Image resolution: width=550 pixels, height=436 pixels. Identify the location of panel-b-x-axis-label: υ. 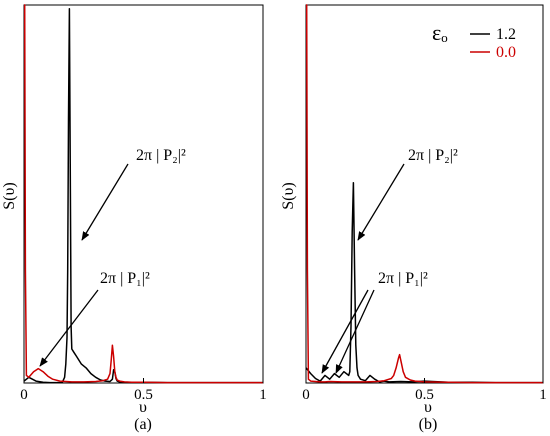
(428, 407).